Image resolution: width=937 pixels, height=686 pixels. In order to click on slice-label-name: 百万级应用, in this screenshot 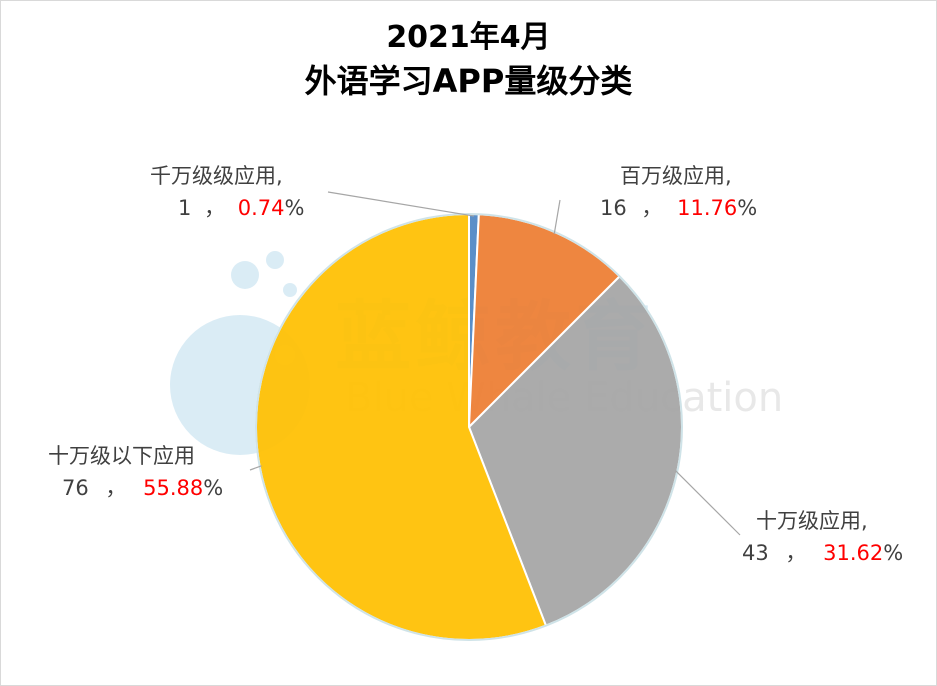, I will do `click(676, 176)`.